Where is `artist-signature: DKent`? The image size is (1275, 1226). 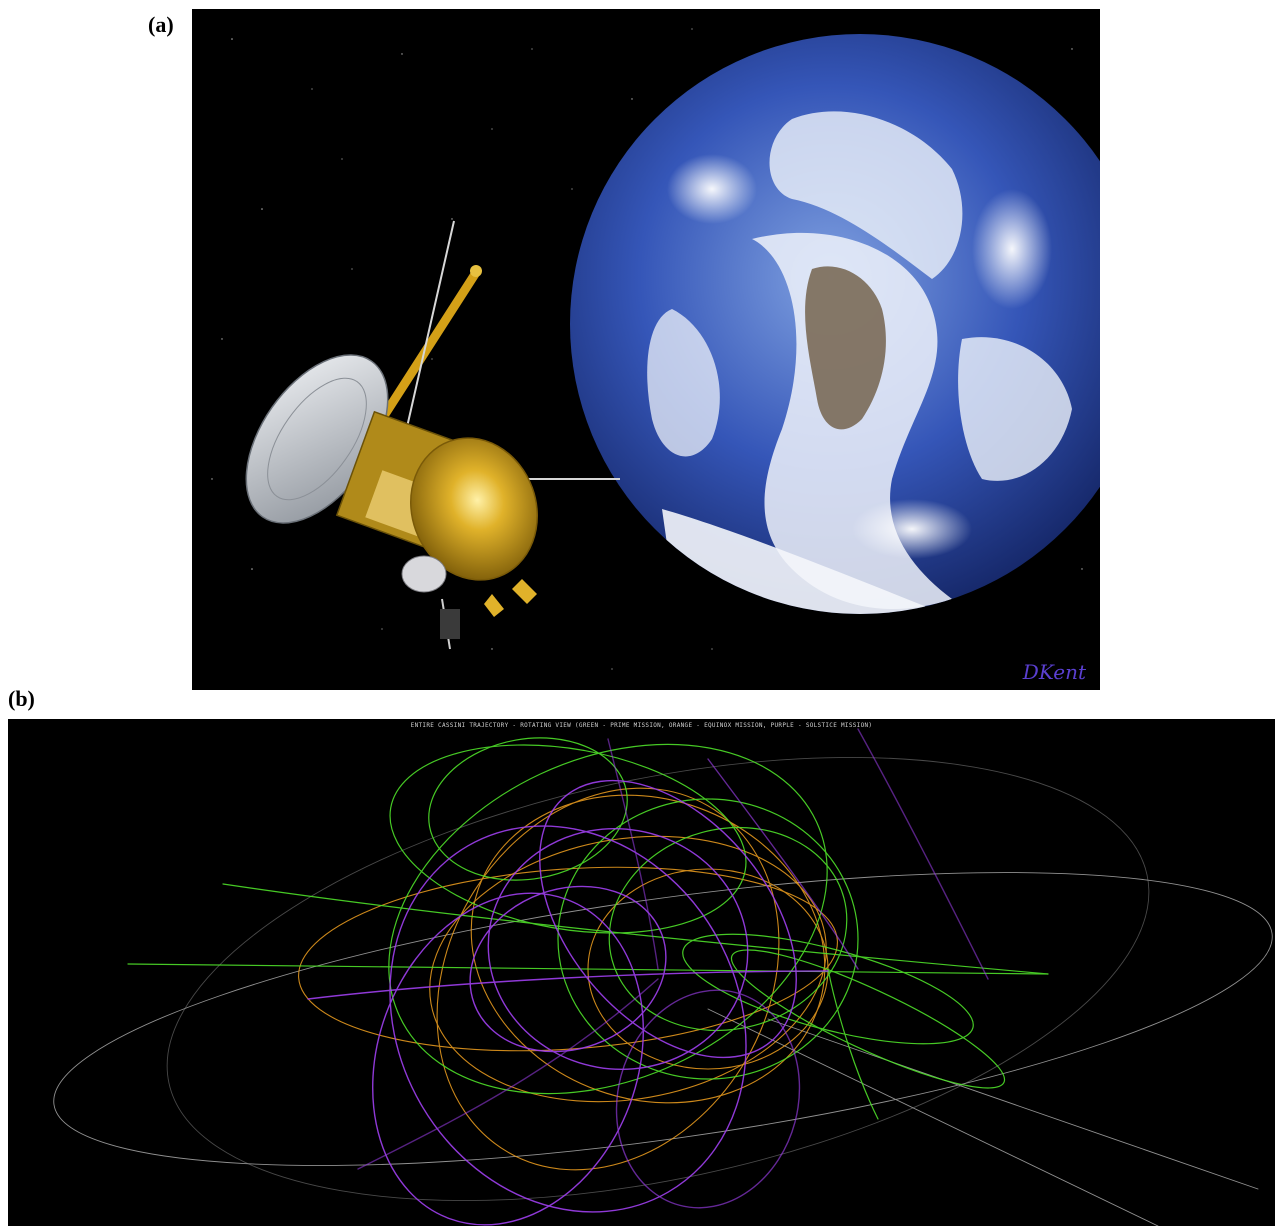 artist-signature: DKent is located at coordinates (1054, 672).